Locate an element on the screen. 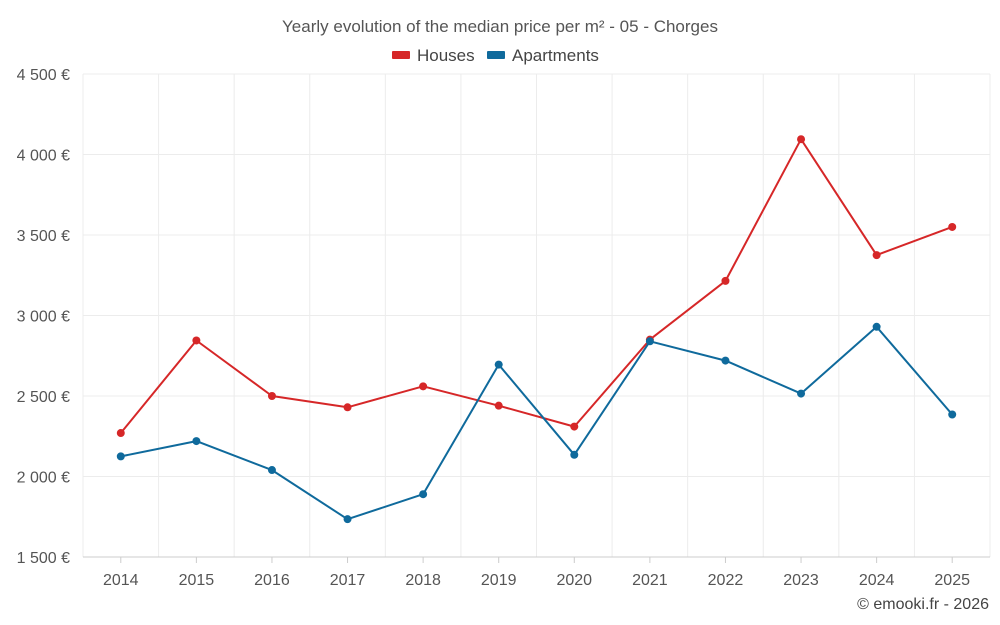 Image resolution: width=1000 pixels, height=625 pixels. legend-item-apartments: Apartments is located at coordinates (543, 55).